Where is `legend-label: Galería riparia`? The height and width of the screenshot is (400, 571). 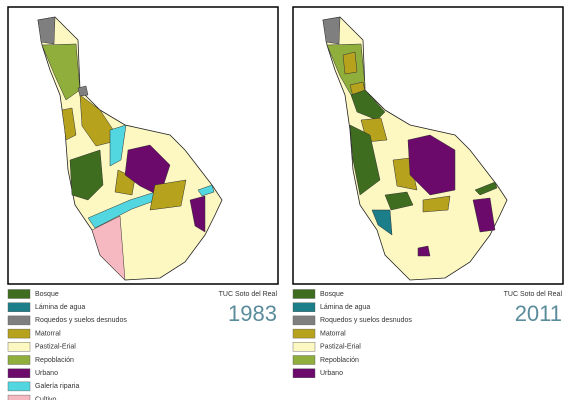 legend-label: Galería riparia is located at coordinates (57, 386).